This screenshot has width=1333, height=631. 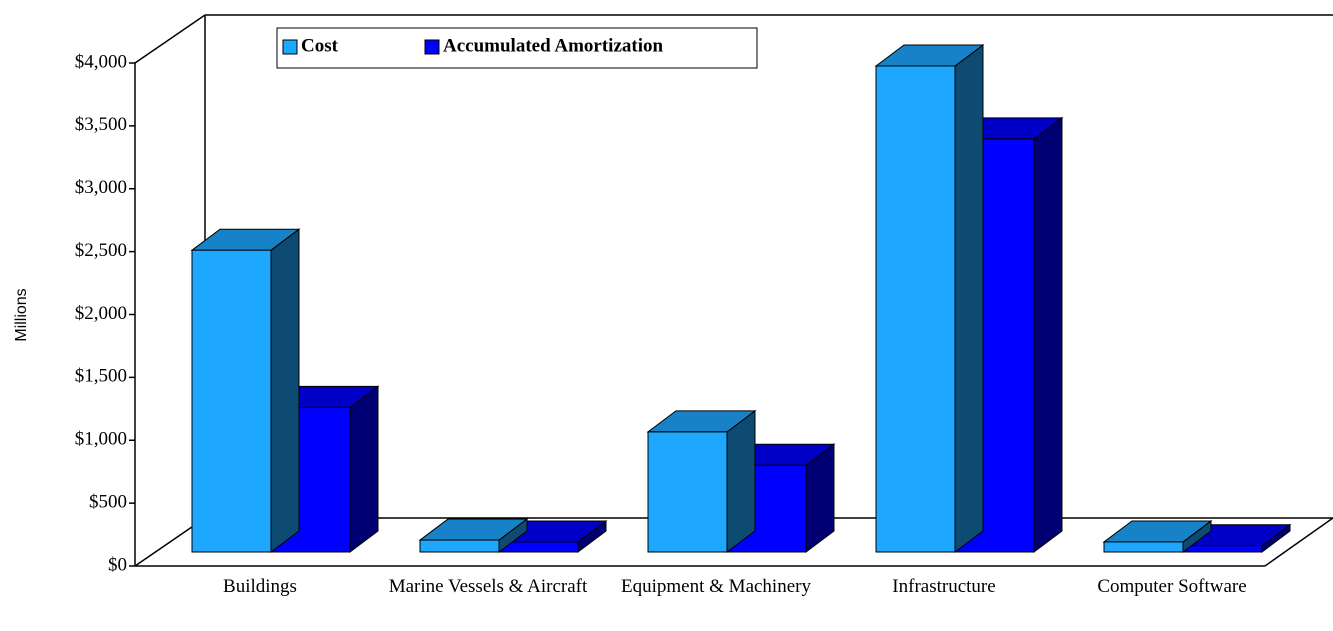 What do you see at coordinates (101, 376) in the screenshot?
I see `y-tick-label: $1,500` at bounding box center [101, 376].